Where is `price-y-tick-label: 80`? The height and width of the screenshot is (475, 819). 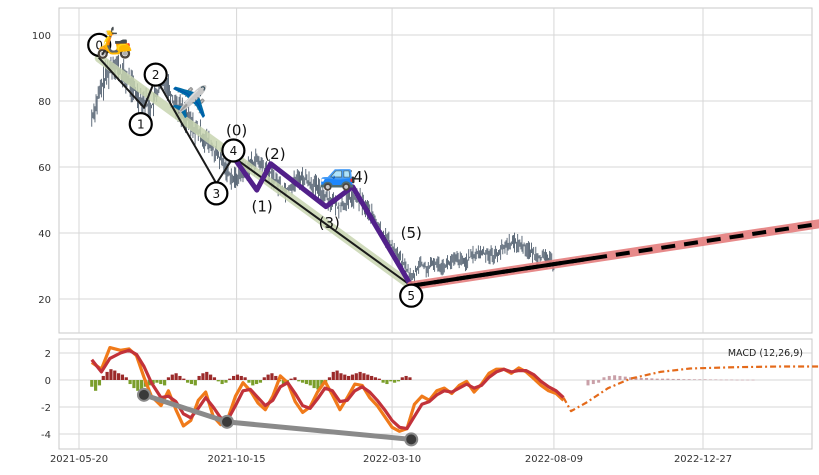 price-y-tick-label: 80 is located at coordinates (44, 102).